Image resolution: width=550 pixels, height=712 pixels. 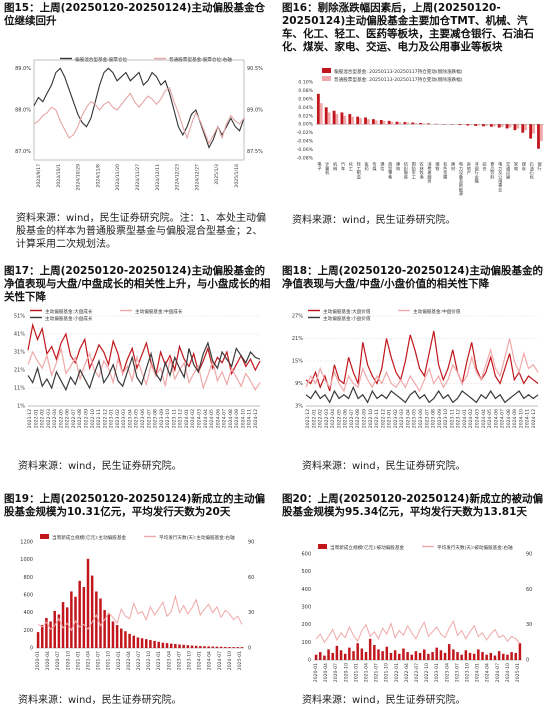 I want to click on x-tick-label: 2023-12, so click(x=459, y=418).